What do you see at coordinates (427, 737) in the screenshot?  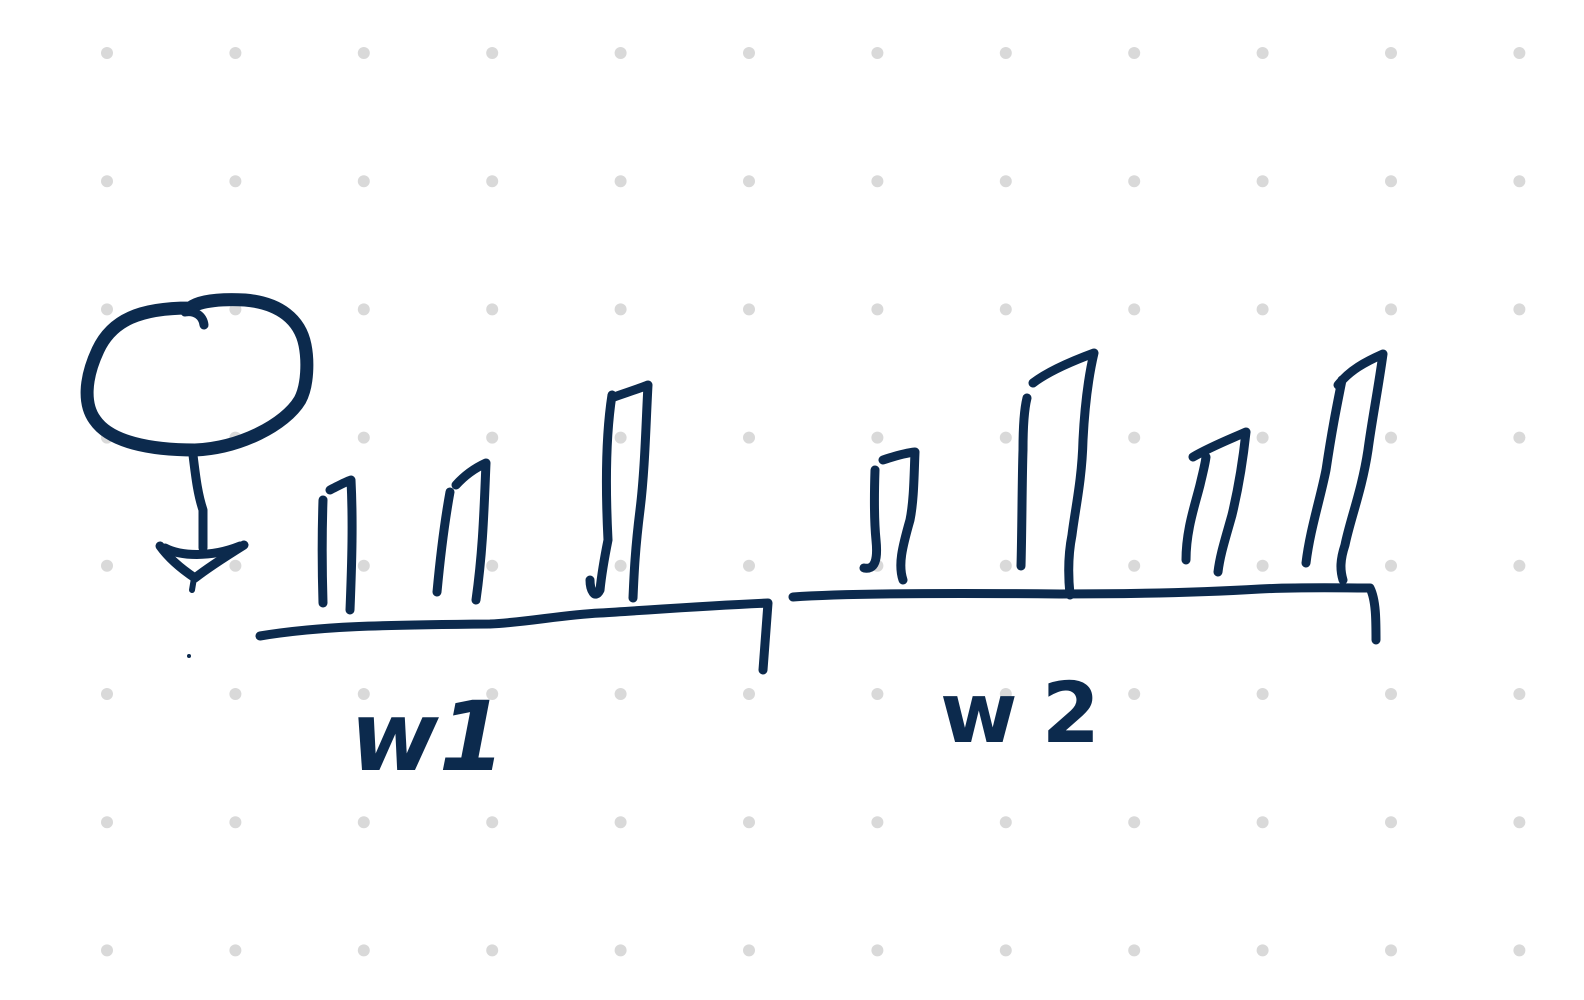 I see `group-label-w1: w1` at bounding box center [427, 737].